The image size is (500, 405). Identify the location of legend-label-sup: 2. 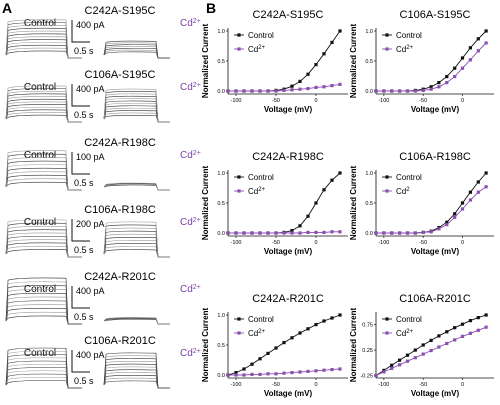
(408, 190).